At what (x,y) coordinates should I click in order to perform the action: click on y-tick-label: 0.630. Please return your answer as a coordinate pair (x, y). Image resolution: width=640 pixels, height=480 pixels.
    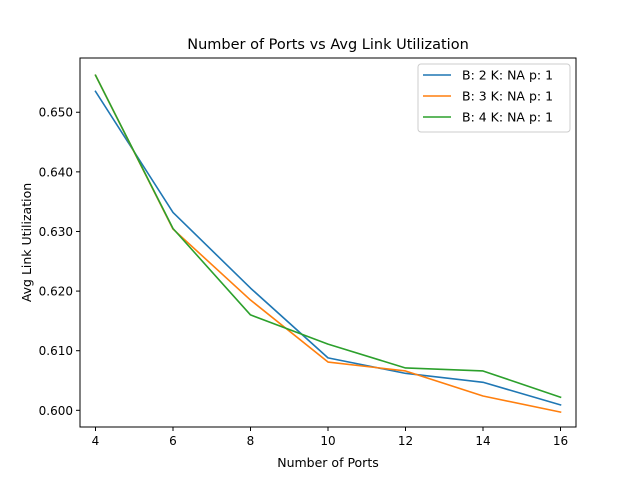
    Looking at the image, I should click on (56, 232).